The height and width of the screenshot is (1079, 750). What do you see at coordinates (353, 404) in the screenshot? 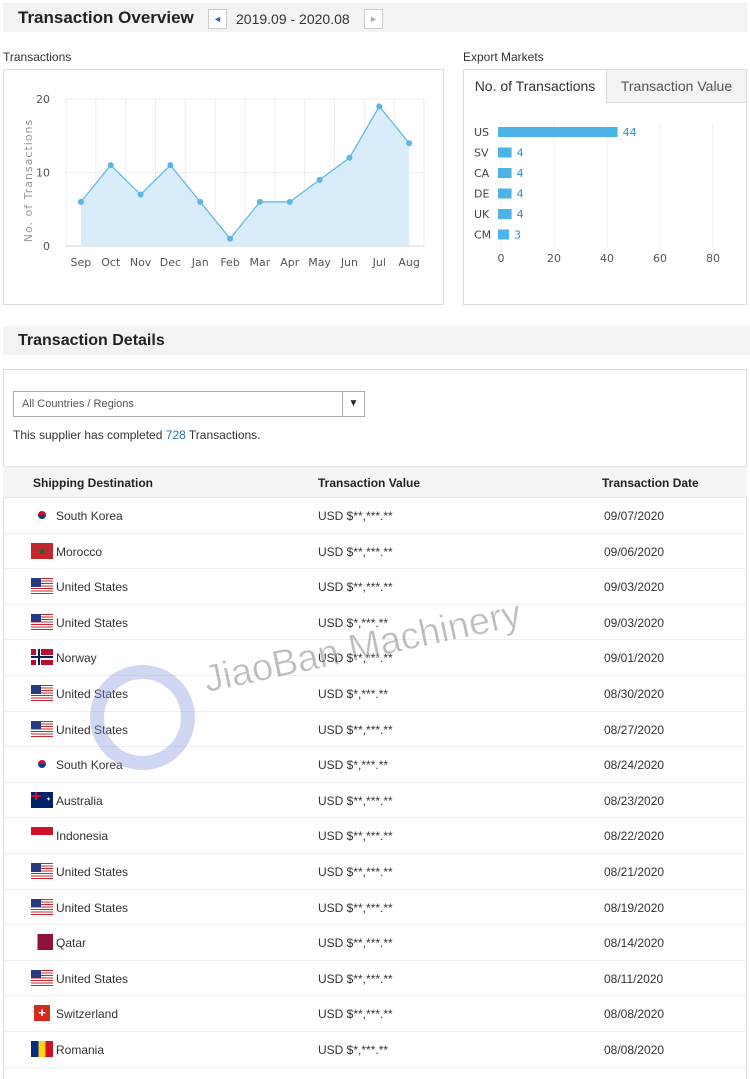
I see `chevron-down-icon: ▼` at bounding box center [353, 404].